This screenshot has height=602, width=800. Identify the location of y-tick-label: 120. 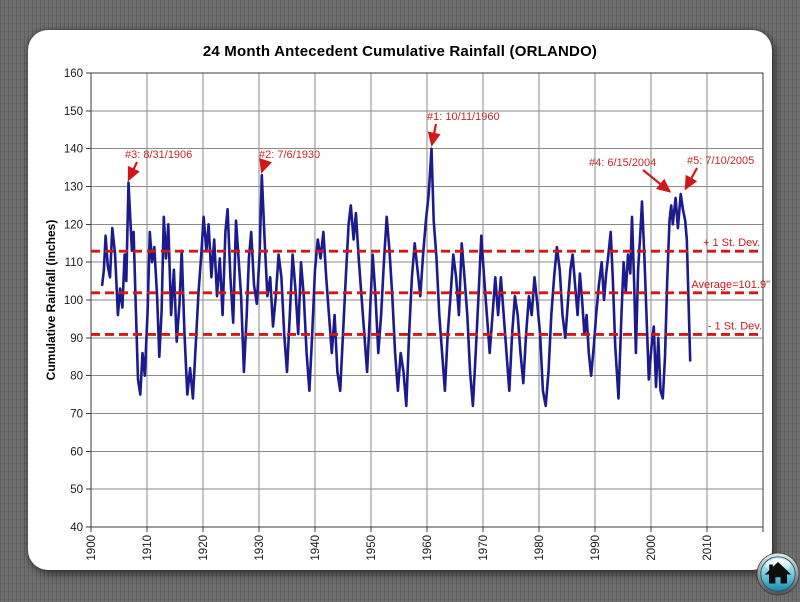
(73, 225).